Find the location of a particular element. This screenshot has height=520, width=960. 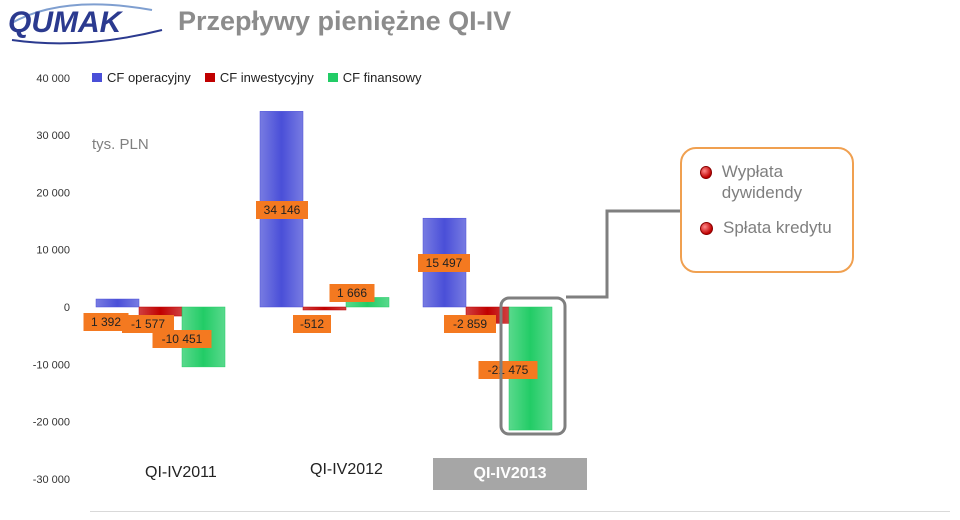

y-tick-label: 20 000 is located at coordinates (53, 193).